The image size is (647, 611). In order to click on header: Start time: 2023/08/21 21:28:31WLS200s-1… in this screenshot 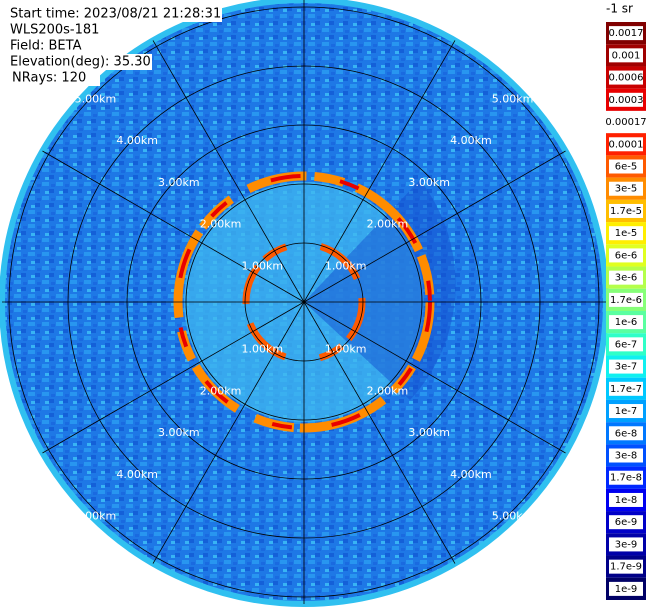, I will do `click(116, 46)`.